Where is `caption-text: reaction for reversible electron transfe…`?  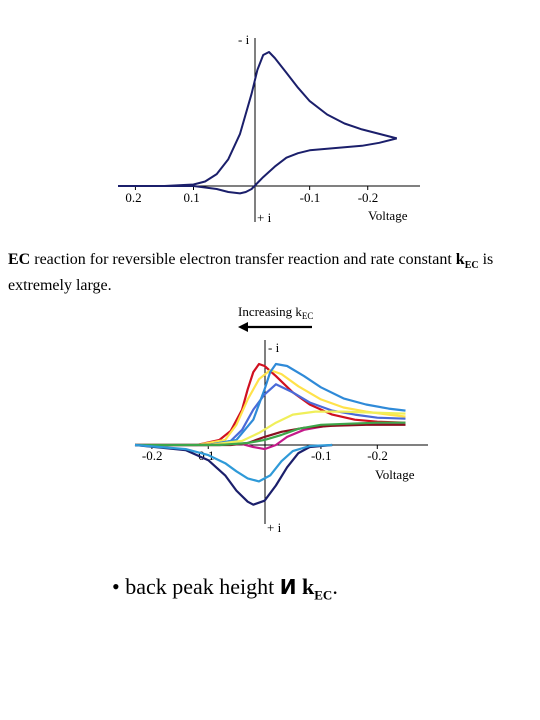 caption-text: reaction for reversible electron transfe… is located at coordinates (243, 259).